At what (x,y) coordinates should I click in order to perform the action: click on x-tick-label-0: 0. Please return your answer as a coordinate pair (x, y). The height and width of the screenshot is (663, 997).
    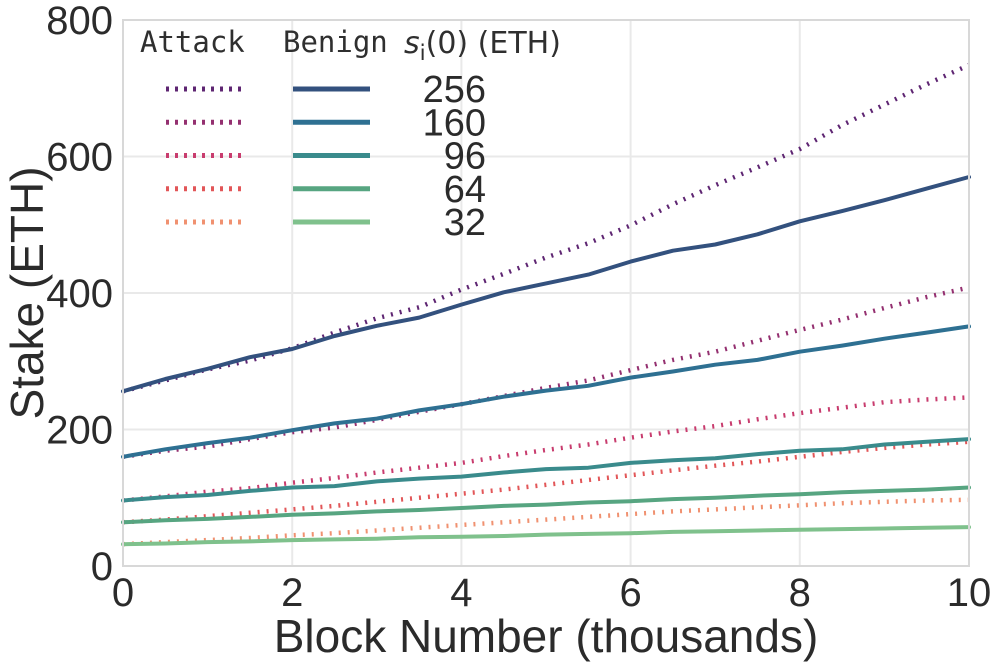
    Looking at the image, I should click on (123, 593).